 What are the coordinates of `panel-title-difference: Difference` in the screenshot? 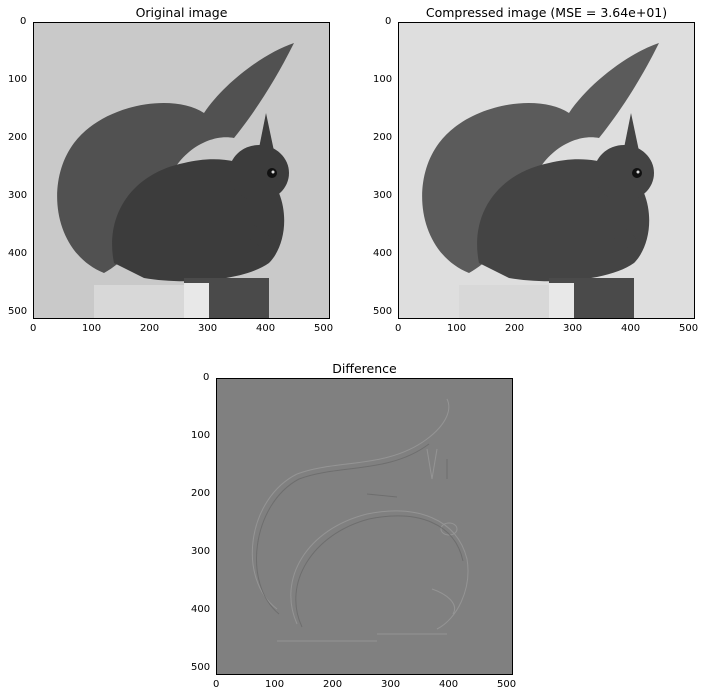 It's located at (364, 368).